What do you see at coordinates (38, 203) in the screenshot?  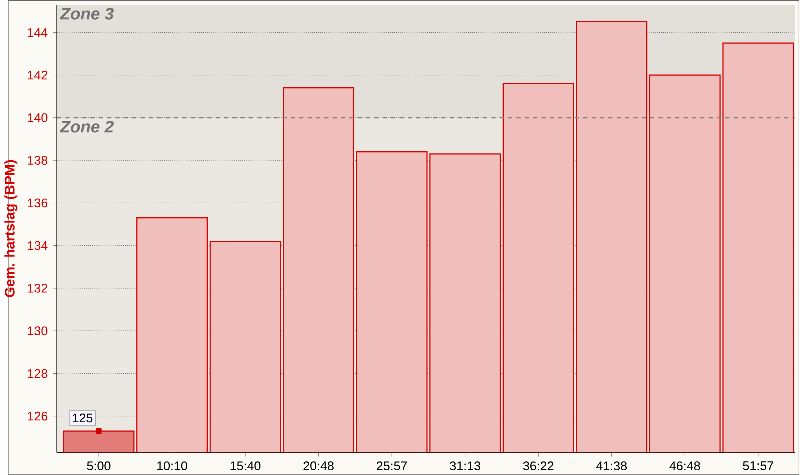 I see `y-tick-label: 136` at bounding box center [38, 203].